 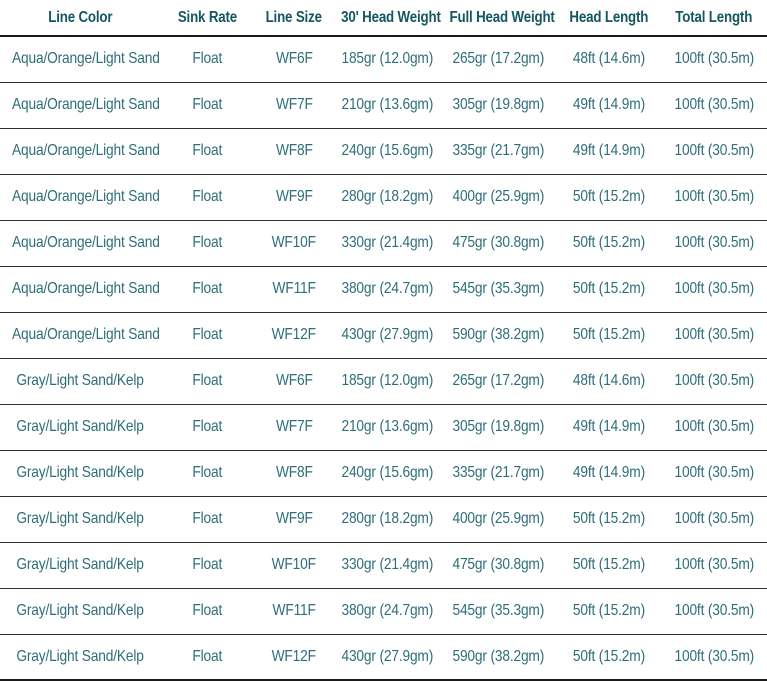 What do you see at coordinates (294, 611) in the screenshot?
I see `cell-line-size: WF11F` at bounding box center [294, 611].